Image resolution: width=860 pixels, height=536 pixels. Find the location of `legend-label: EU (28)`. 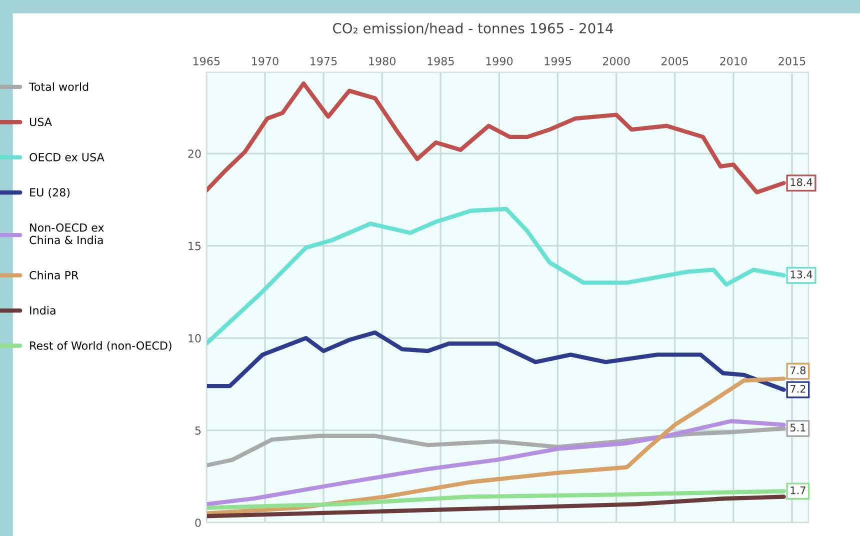

legend-label: EU (28) is located at coordinates (50, 193).